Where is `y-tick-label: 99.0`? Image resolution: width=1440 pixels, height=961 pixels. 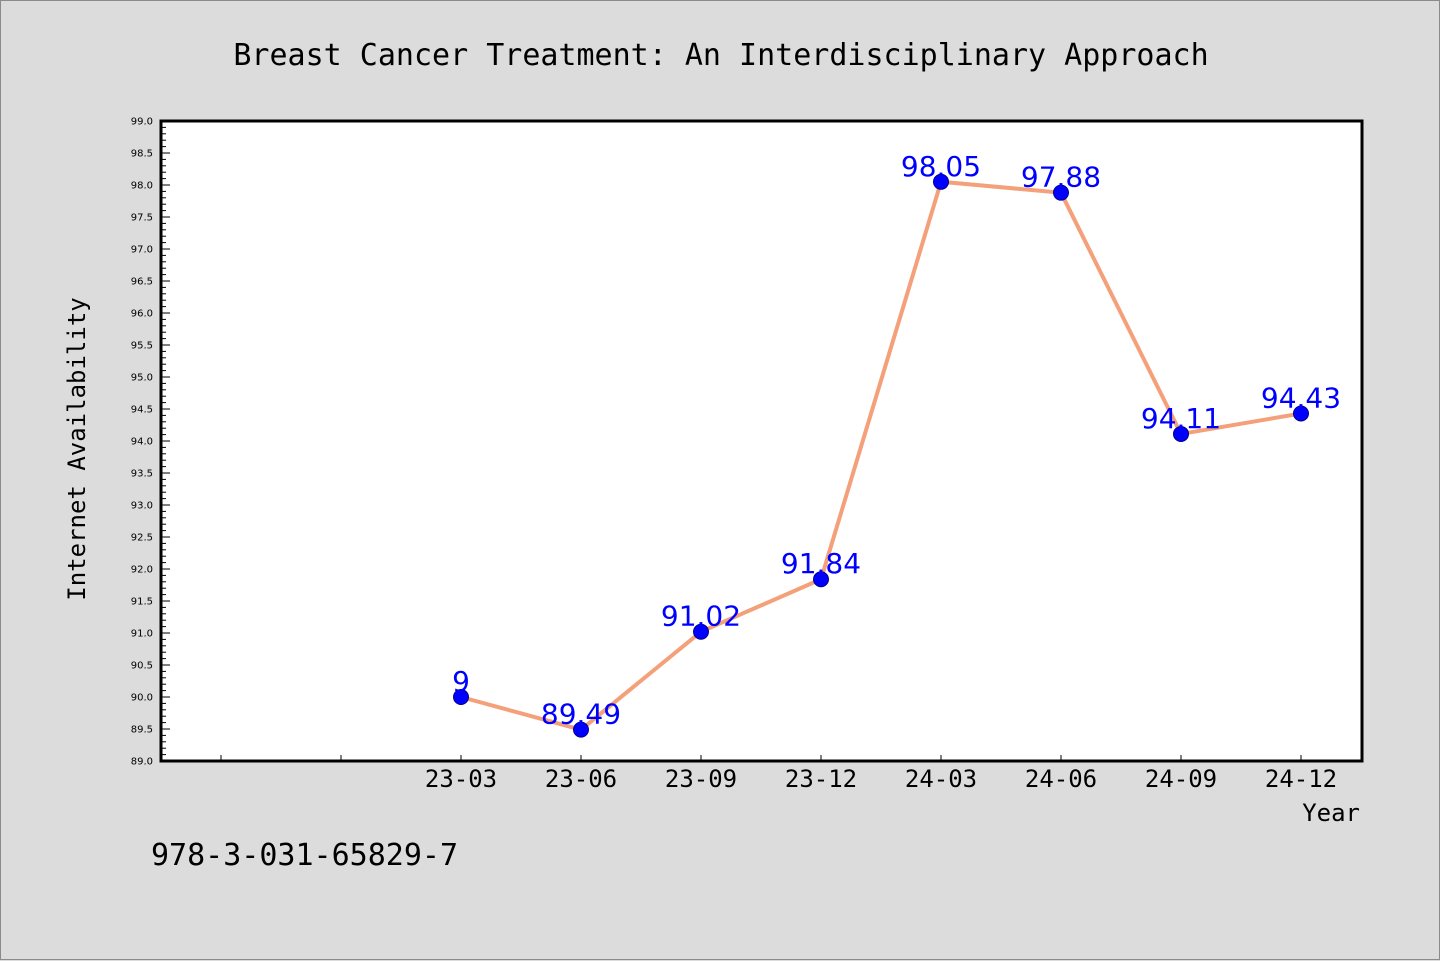
y-tick-label: 99.0 is located at coordinates (142, 122).